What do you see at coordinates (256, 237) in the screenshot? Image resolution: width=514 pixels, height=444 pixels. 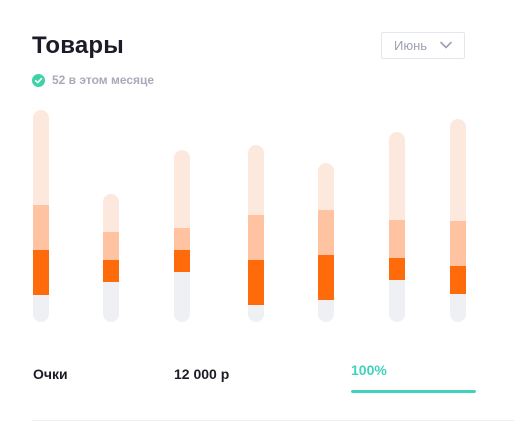 I see `bar-4-medium-segment` at bounding box center [256, 237].